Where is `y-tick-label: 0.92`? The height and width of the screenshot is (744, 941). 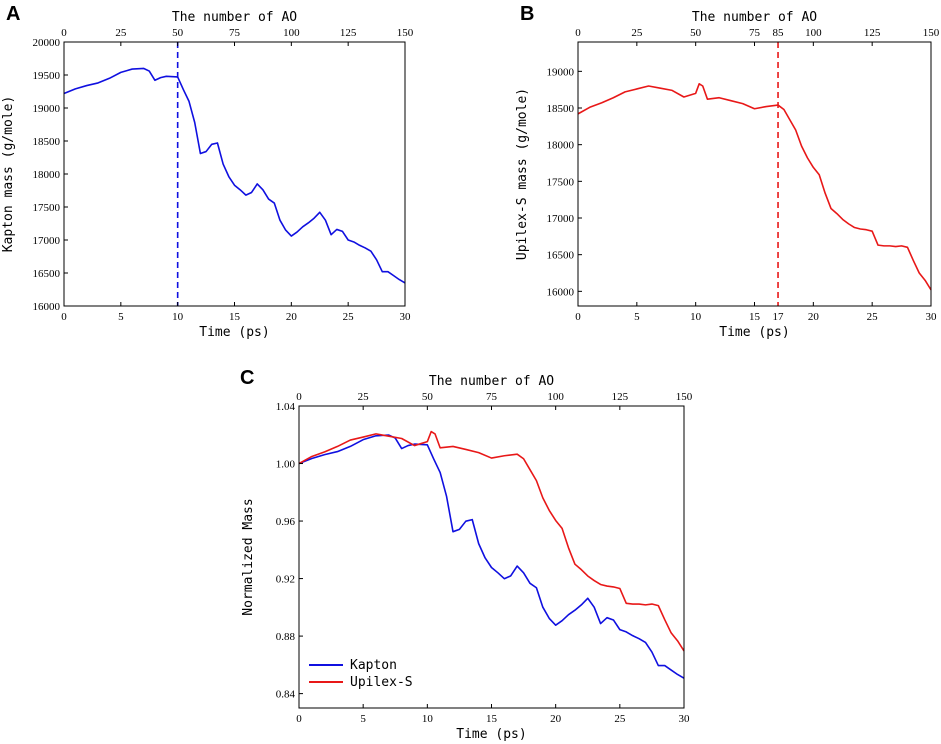 y-tick-label: 0.92 is located at coordinates (285, 580).